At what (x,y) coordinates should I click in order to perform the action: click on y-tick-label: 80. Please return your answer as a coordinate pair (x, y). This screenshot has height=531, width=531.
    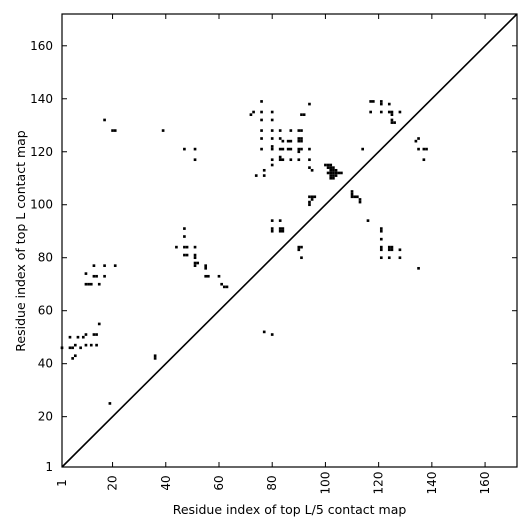
    Looking at the image, I should click on (45, 258).